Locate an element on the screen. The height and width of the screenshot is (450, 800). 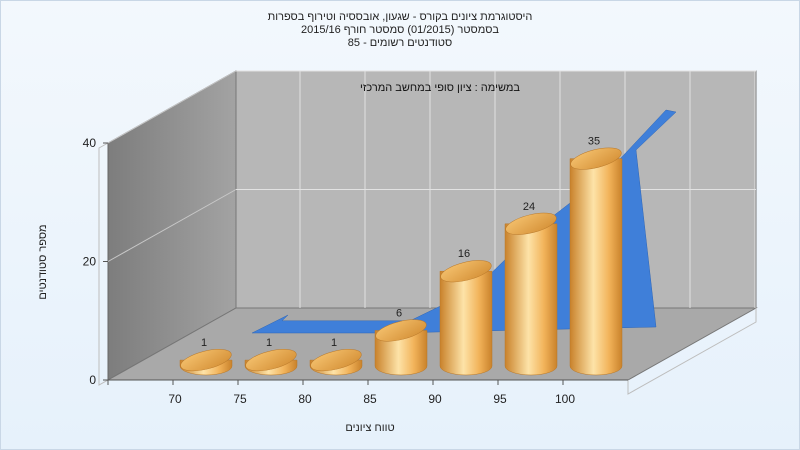
x-tick-label: 75 is located at coordinates (240, 399).